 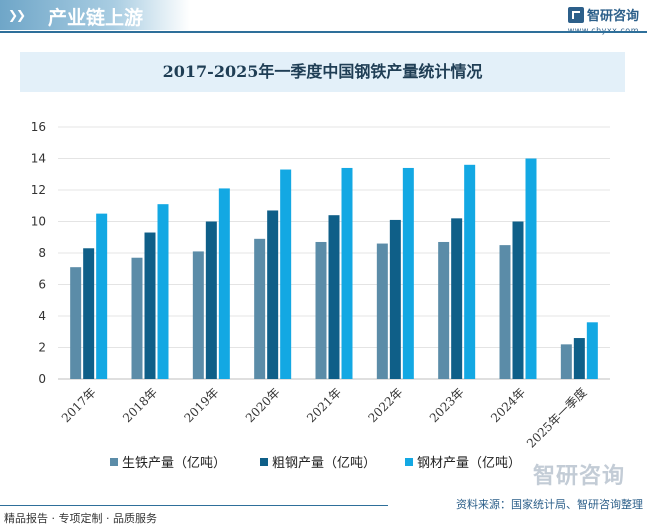 What do you see at coordinates (42, 253) in the screenshot?
I see `y-tick-label: 8` at bounding box center [42, 253].